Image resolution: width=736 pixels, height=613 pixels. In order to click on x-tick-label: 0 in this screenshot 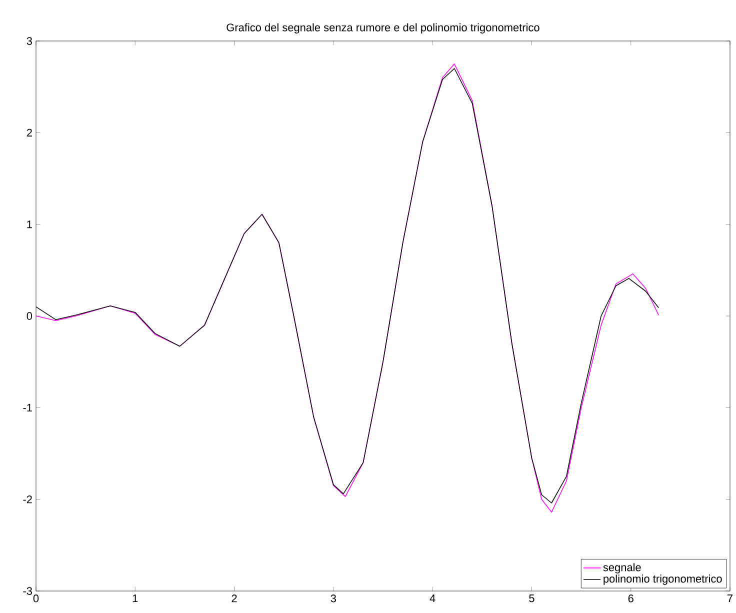, I will do `click(36, 598)`.